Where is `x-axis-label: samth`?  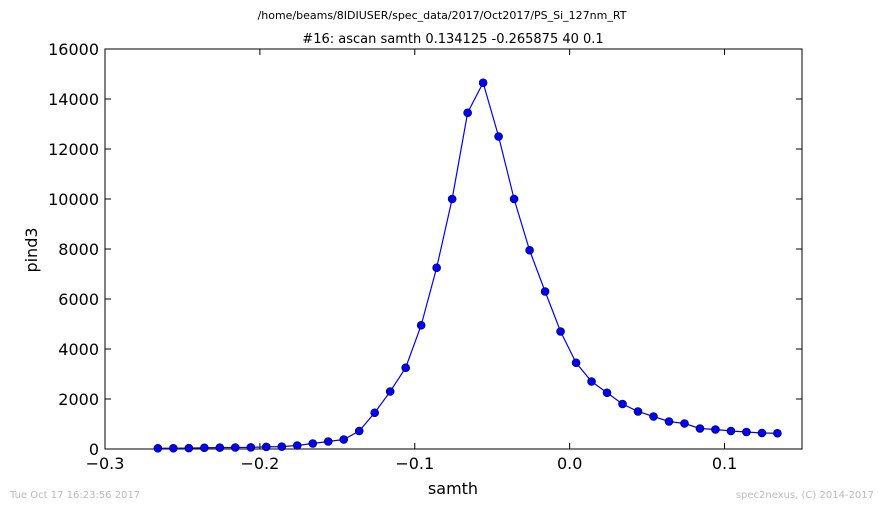
x-axis-label: samth is located at coordinates (453, 488).